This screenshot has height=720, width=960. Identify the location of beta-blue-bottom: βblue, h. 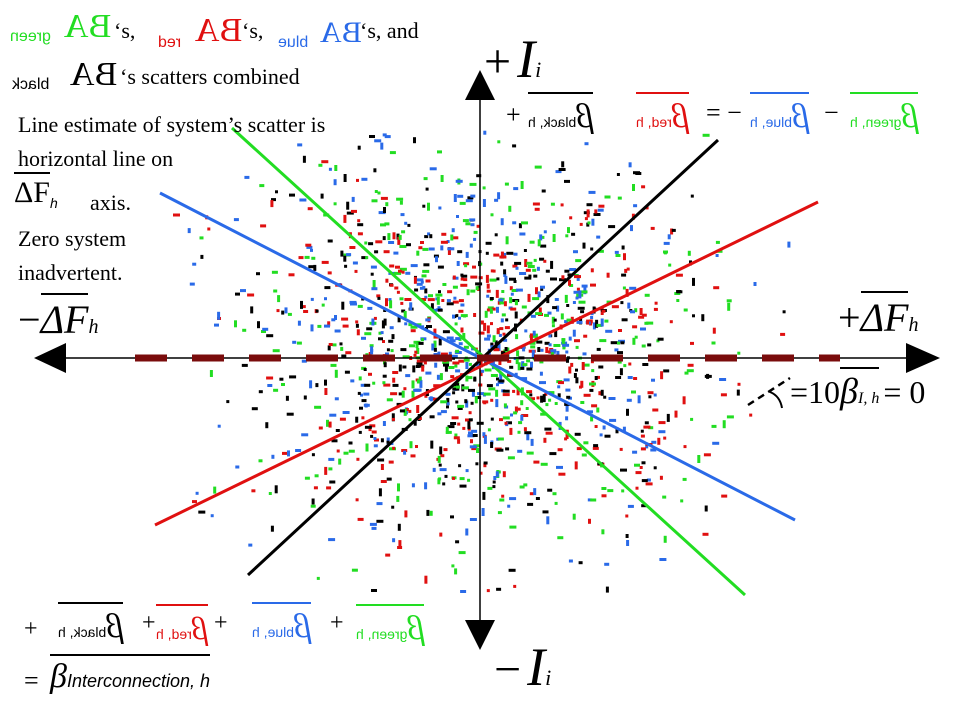
(281, 624).